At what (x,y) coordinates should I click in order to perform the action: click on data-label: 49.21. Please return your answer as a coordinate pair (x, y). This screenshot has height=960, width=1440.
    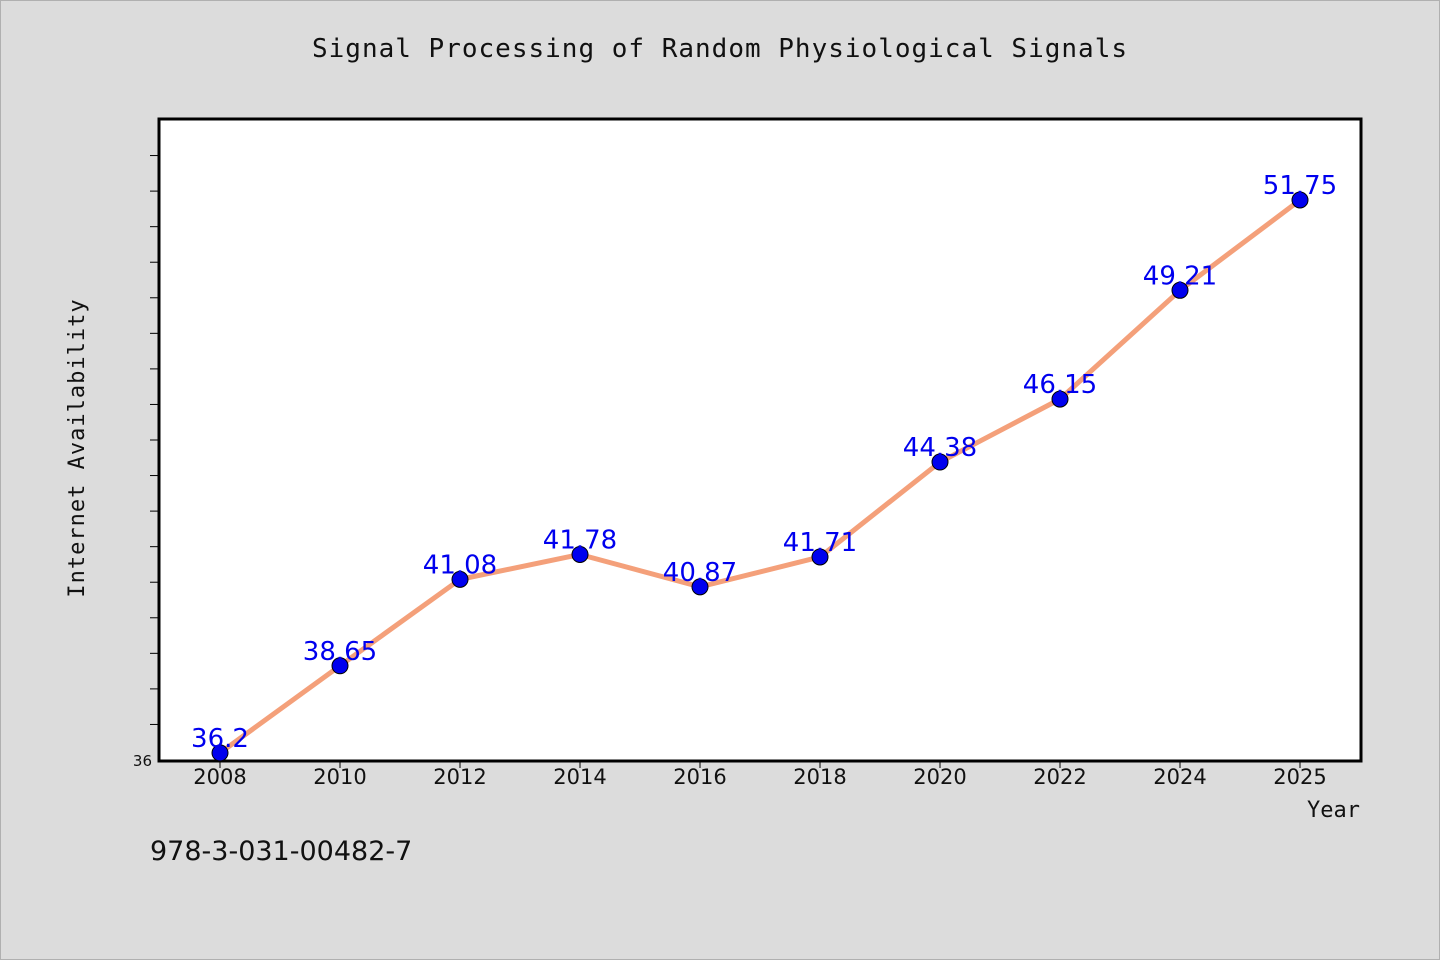
    Looking at the image, I should click on (1180, 276).